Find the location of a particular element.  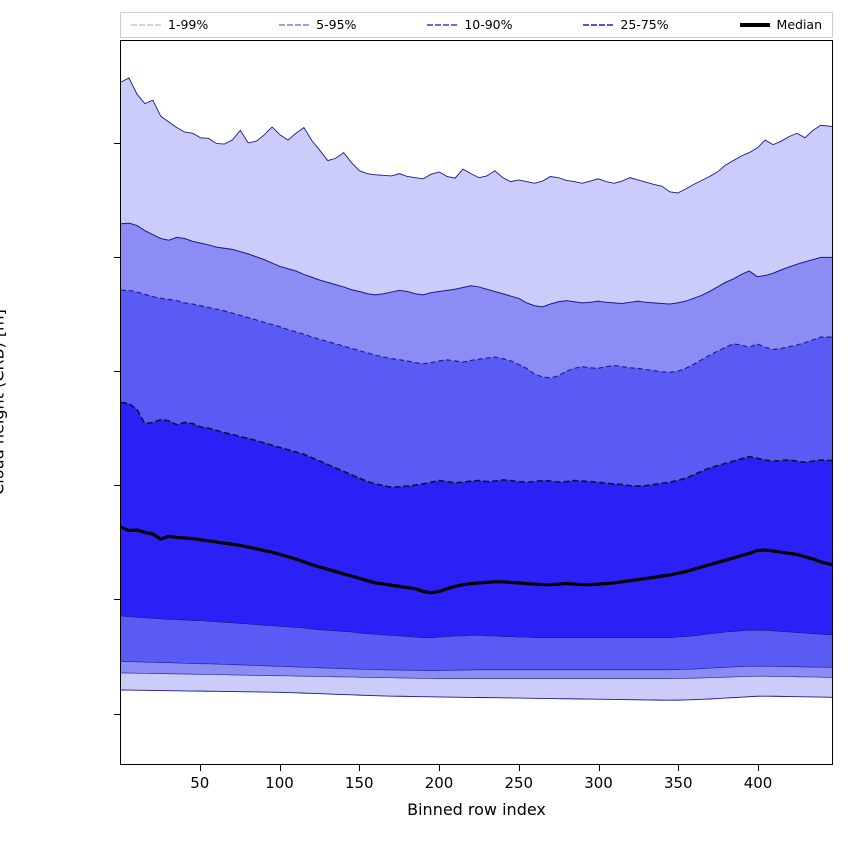

x-tick-label-100: 100 is located at coordinates (279, 783).